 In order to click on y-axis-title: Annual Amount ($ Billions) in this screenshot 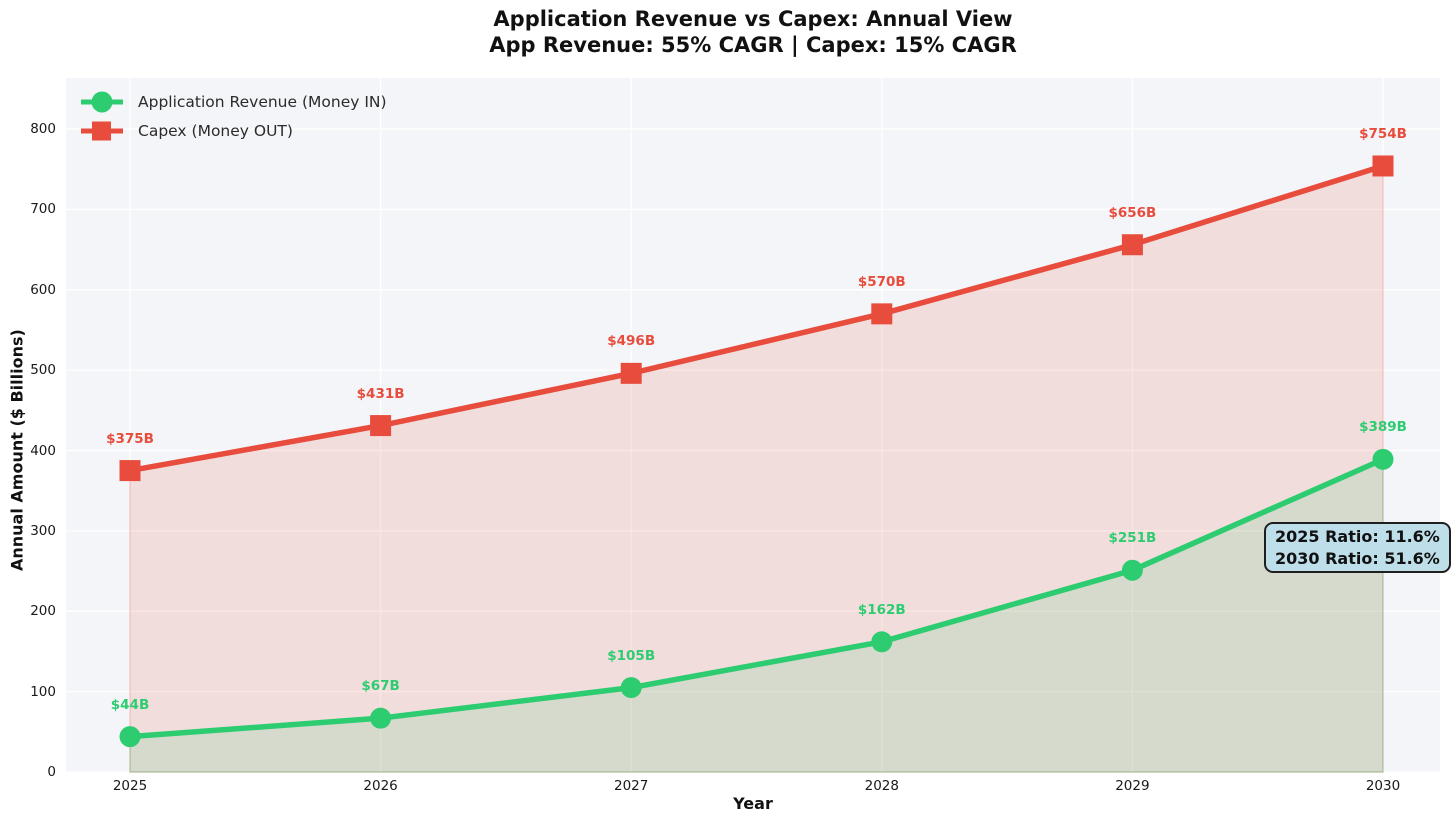, I will do `click(17, 450)`.